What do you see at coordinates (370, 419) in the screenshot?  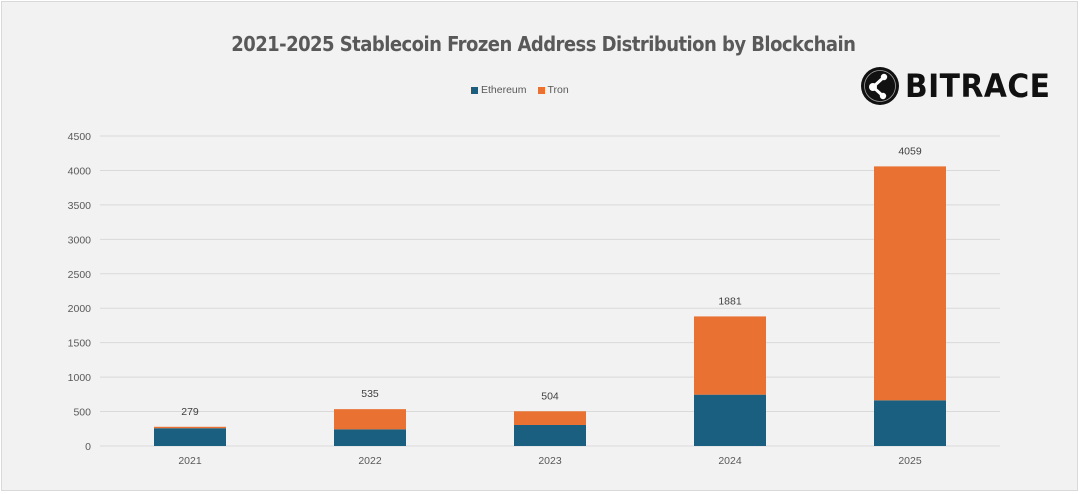 I see `bar-tron-2022` at bounding box center [370, 419].